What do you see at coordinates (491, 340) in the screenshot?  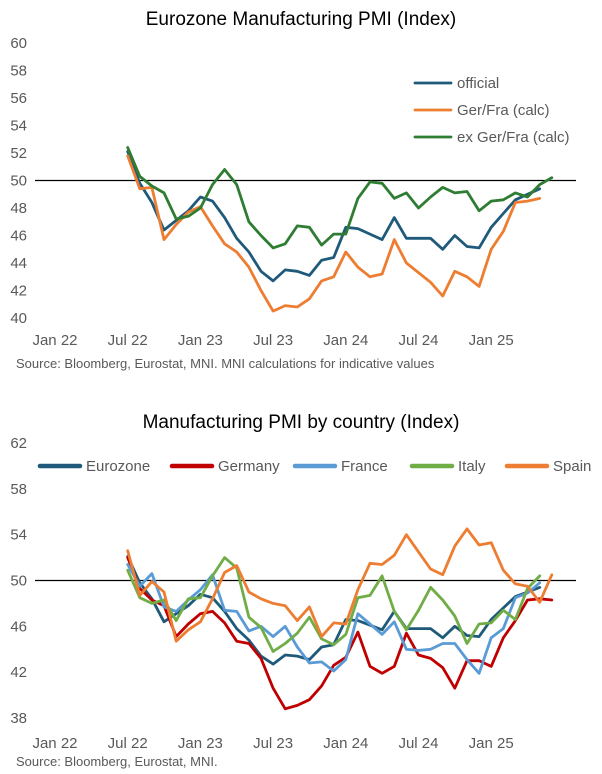 I see `c1-xtick-label: Jan 25` at bounding box center [491, 340].